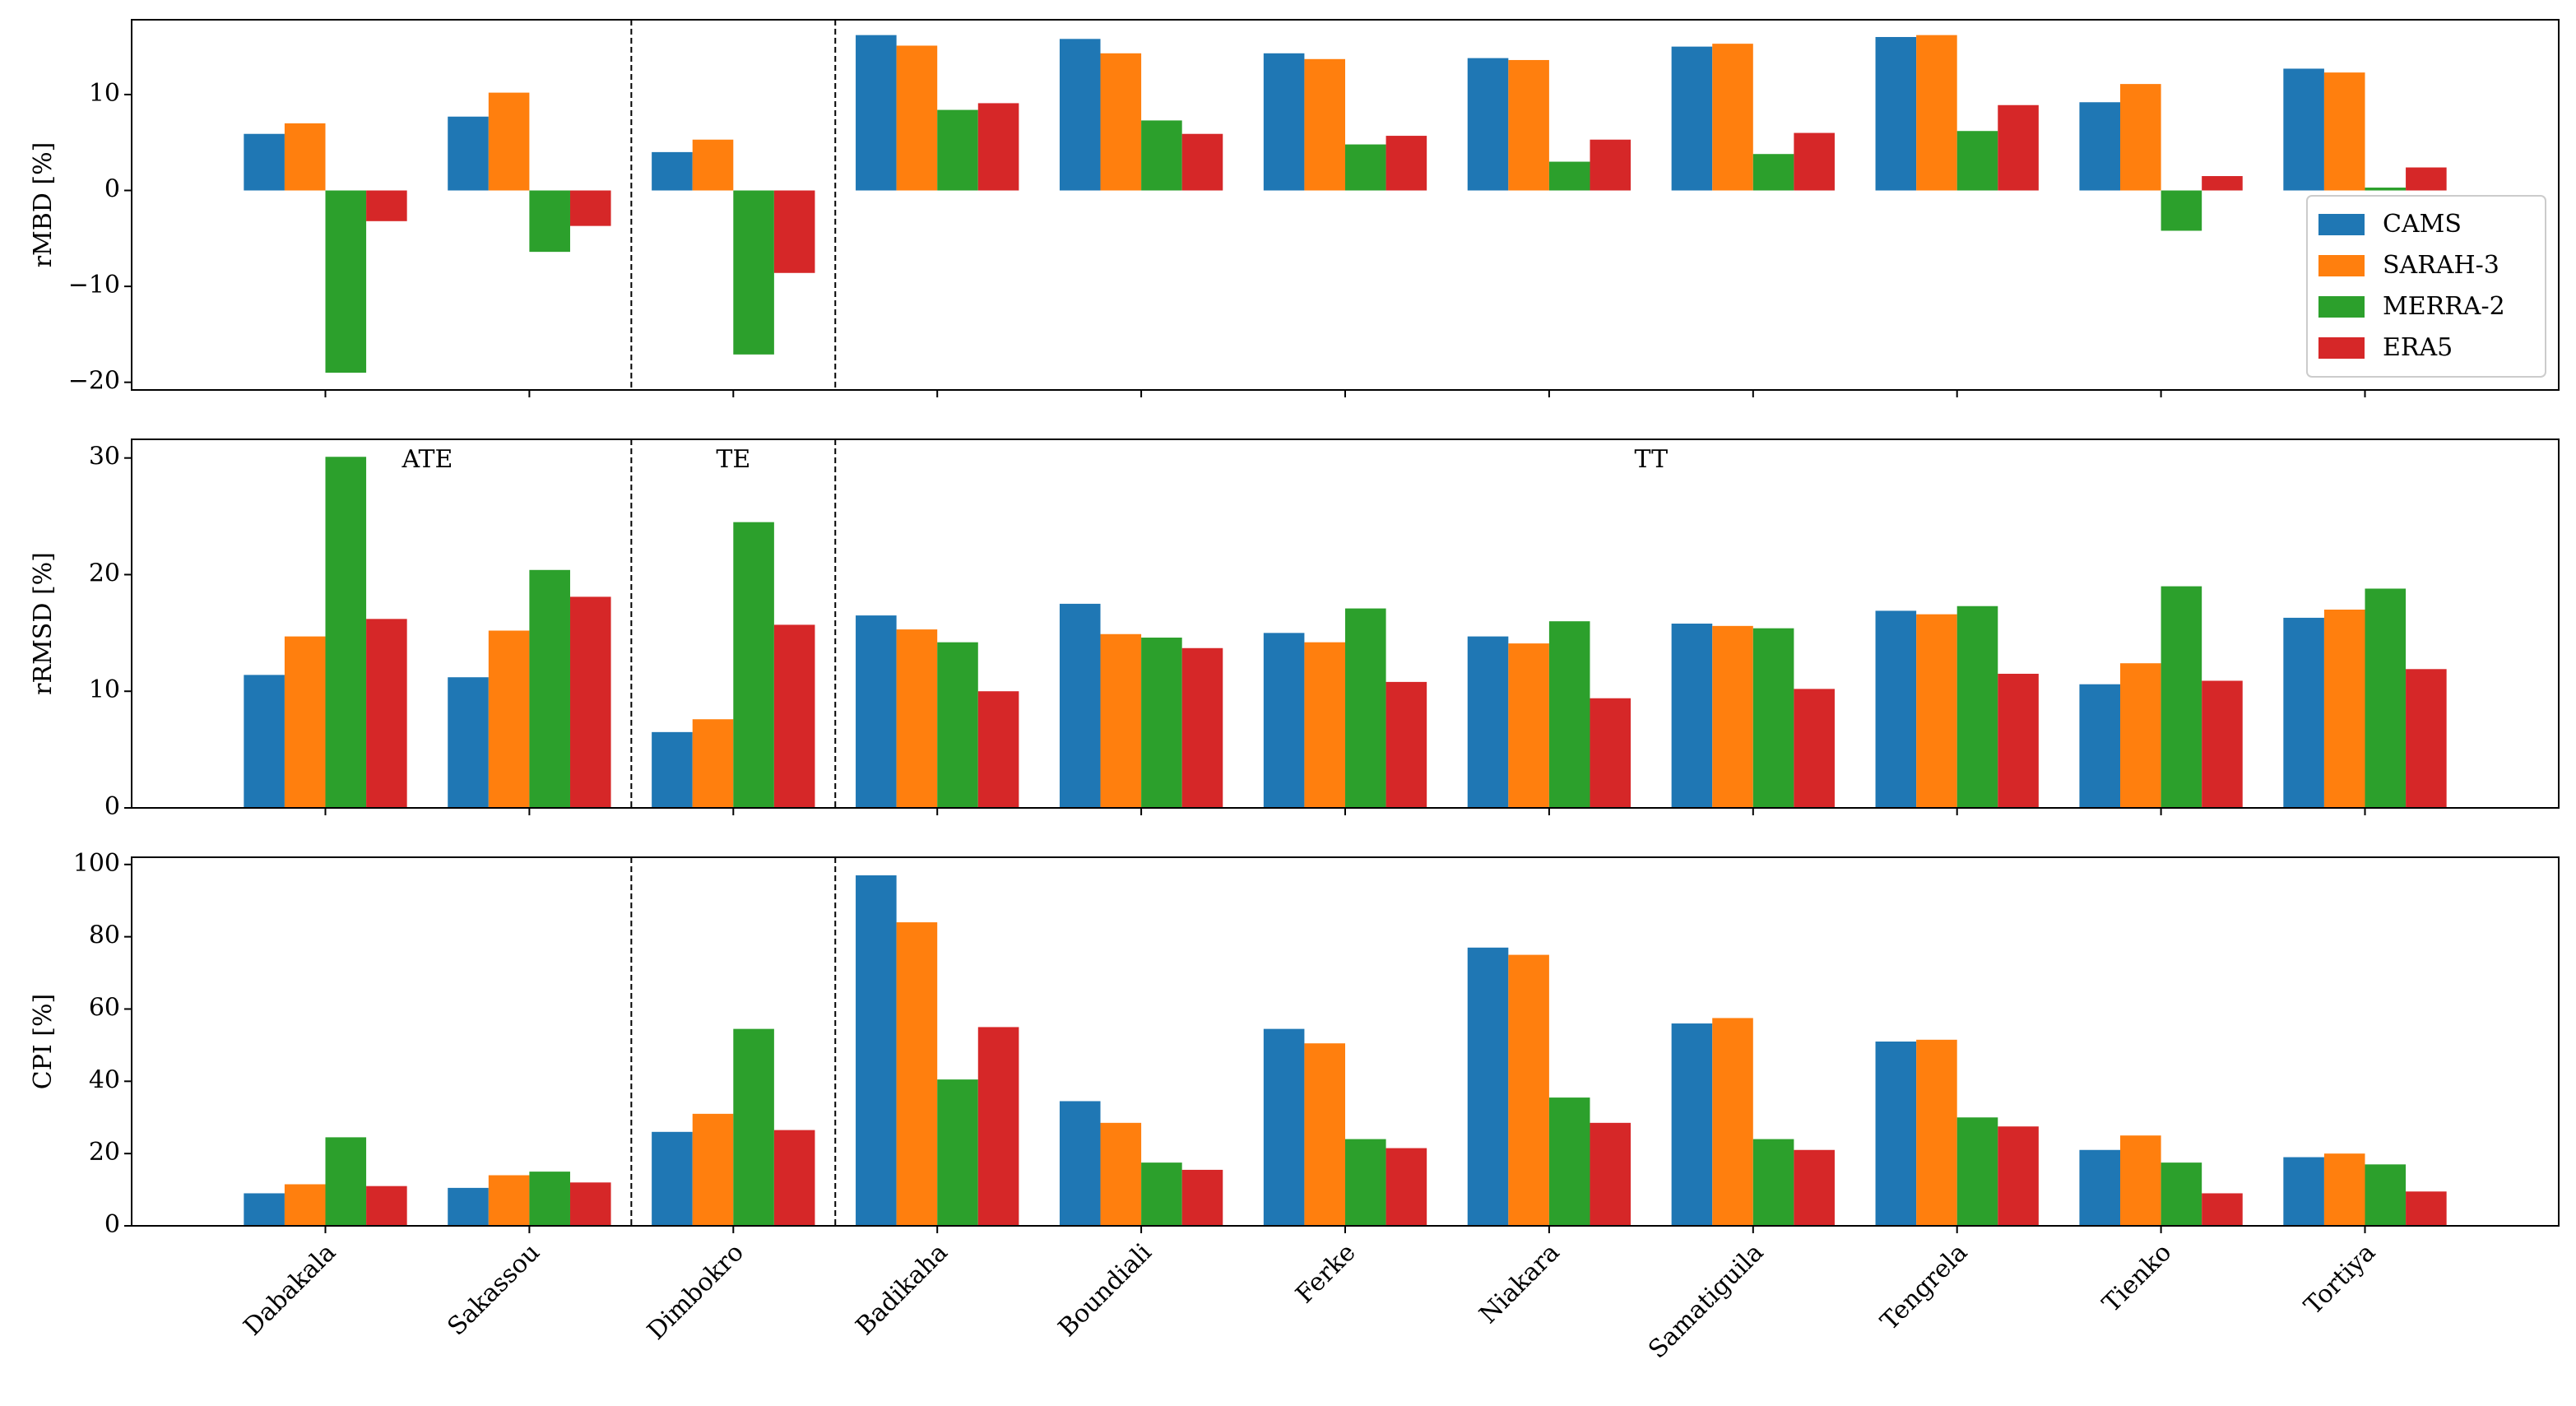 This screenshot has height=1406, width=2576. Describe the element at coordinates (902, 1289) in the screenshot. I see `x-tick-label: Badikaha` at that location.